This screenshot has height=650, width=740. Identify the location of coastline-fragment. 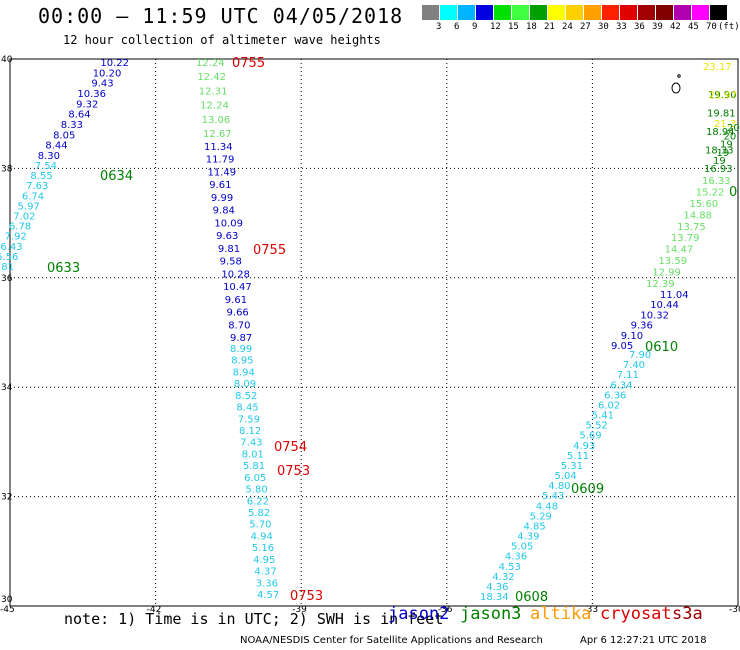
(676, 84).